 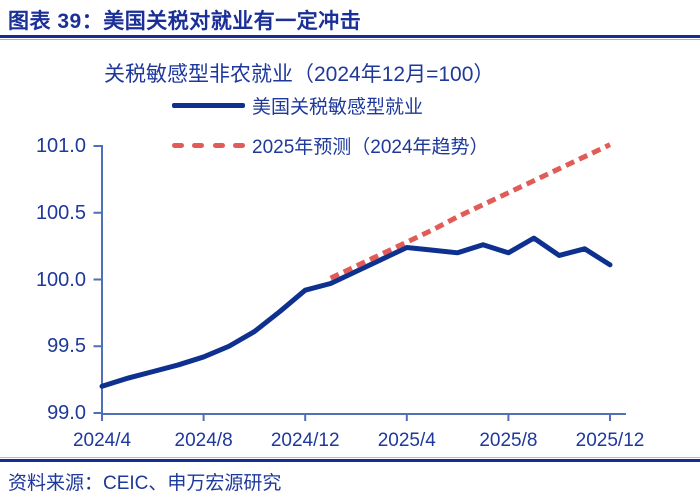 I want to click on footer-divider, so click(x=350, y=460).